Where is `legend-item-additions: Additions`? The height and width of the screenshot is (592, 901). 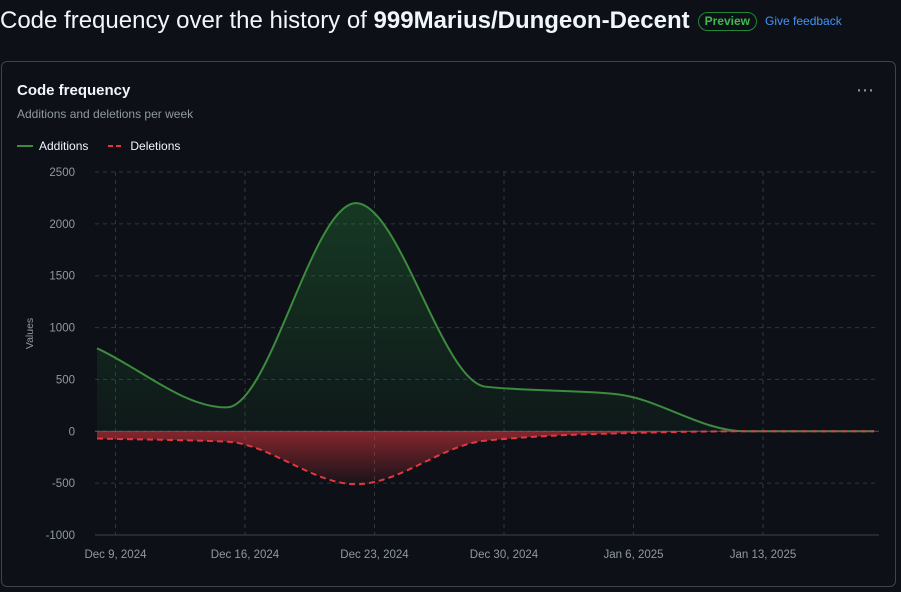 legend-item-additions: Additions is located at coordinates (52, 146).